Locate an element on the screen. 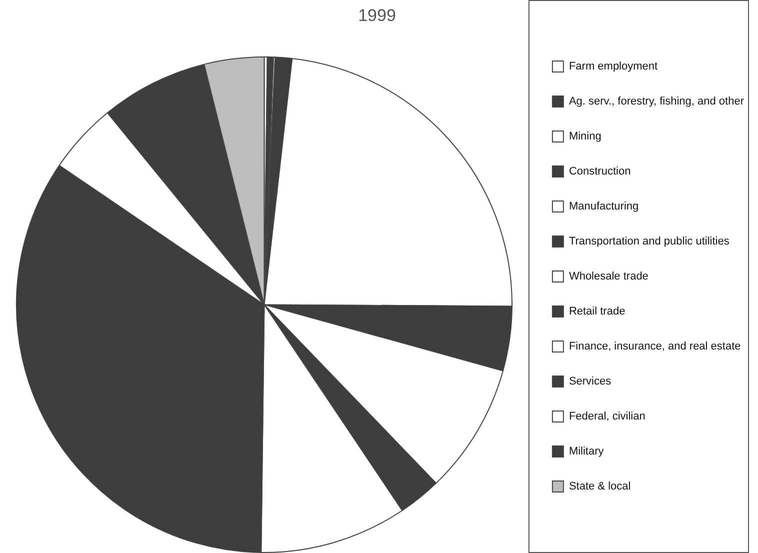 The height and width of the screenshot is (553, 758). legend-label: Wholesale trade is located at coordinates (608, 276).